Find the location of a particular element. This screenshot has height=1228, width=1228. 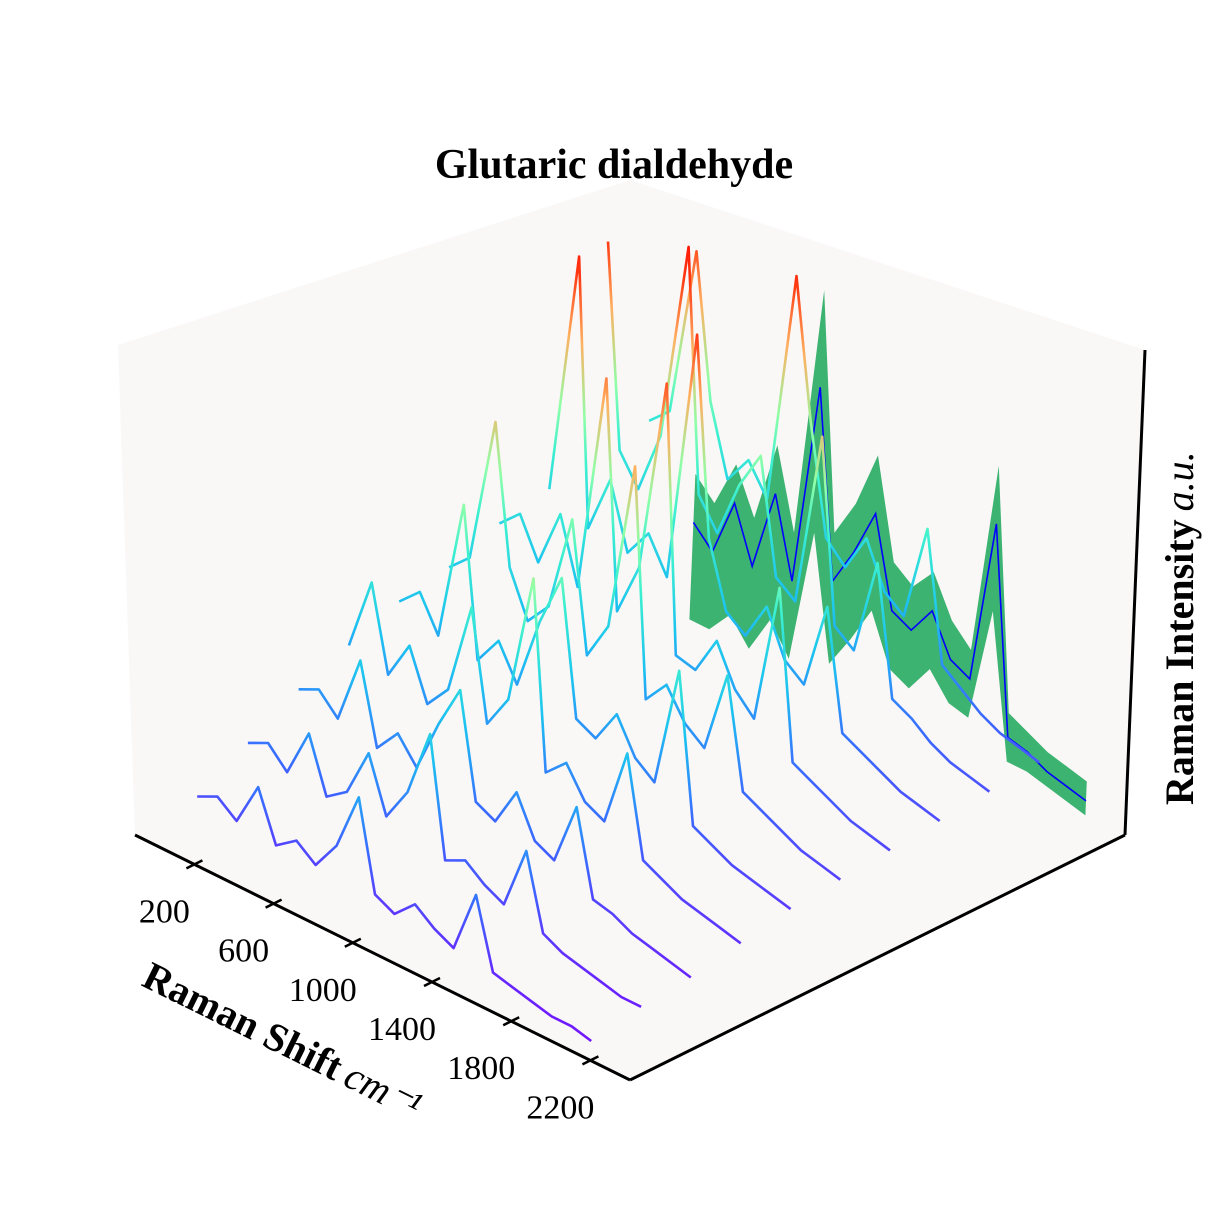

z-axis-label: Raman Intensity a.u. is located at coordinates (1179, 628).